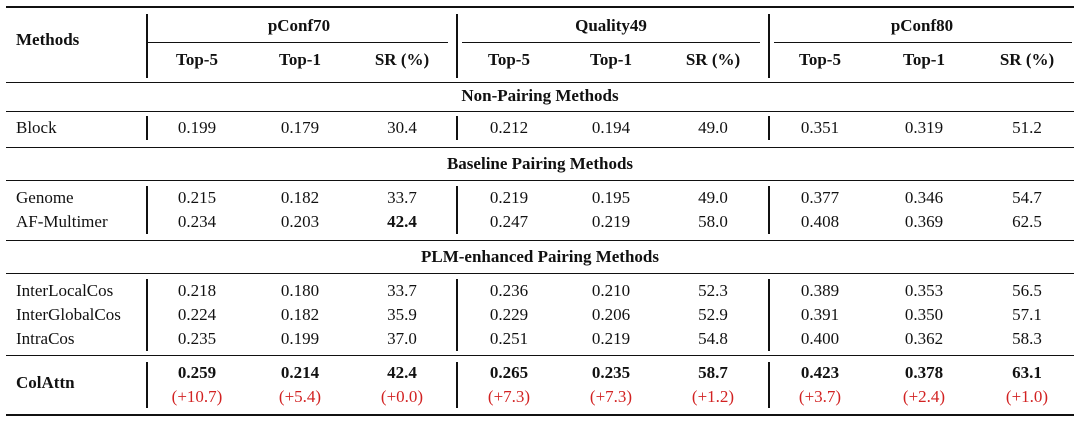 This screenshot has height=423, width=1080. Describe the element at coordinates (713, 338) in the screenshot. I see `table-cell: 54.8` at that location.